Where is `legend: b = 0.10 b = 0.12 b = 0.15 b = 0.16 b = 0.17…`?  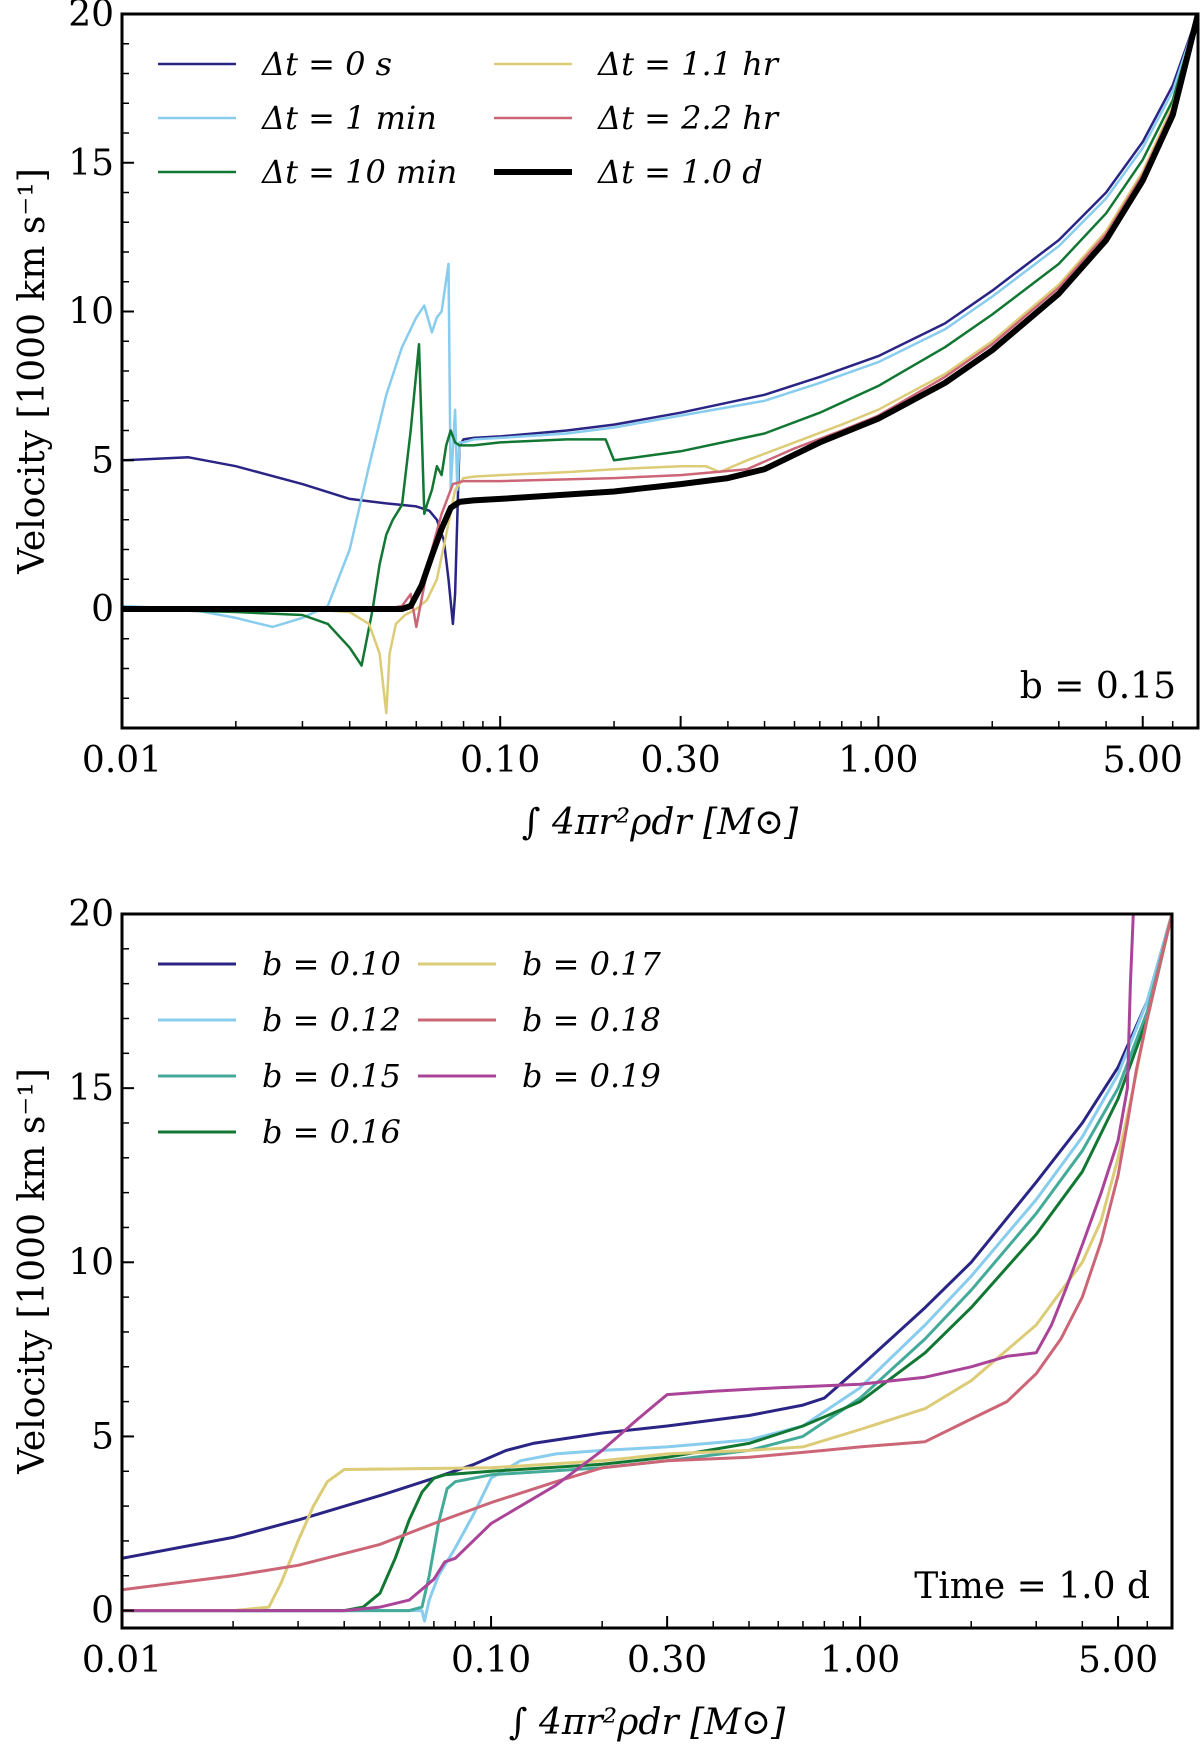
legend: b = 0.10 b = 0.12 b = 0.15 b = 0.16 b = 0.17… is located at coordinates (410, 1048).